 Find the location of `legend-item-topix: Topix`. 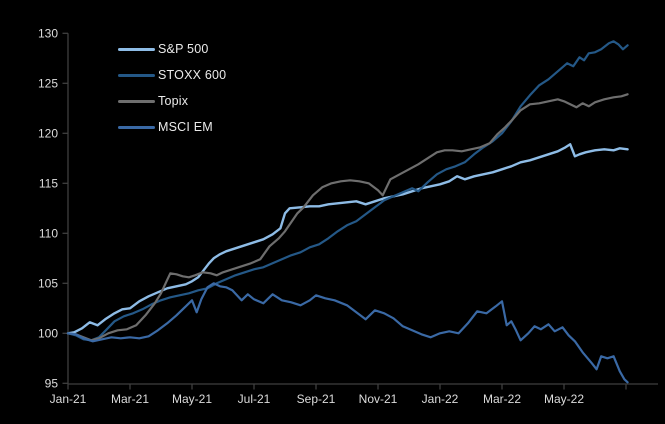

legend-item-topix: Topix is located at coordinates (172, 101).